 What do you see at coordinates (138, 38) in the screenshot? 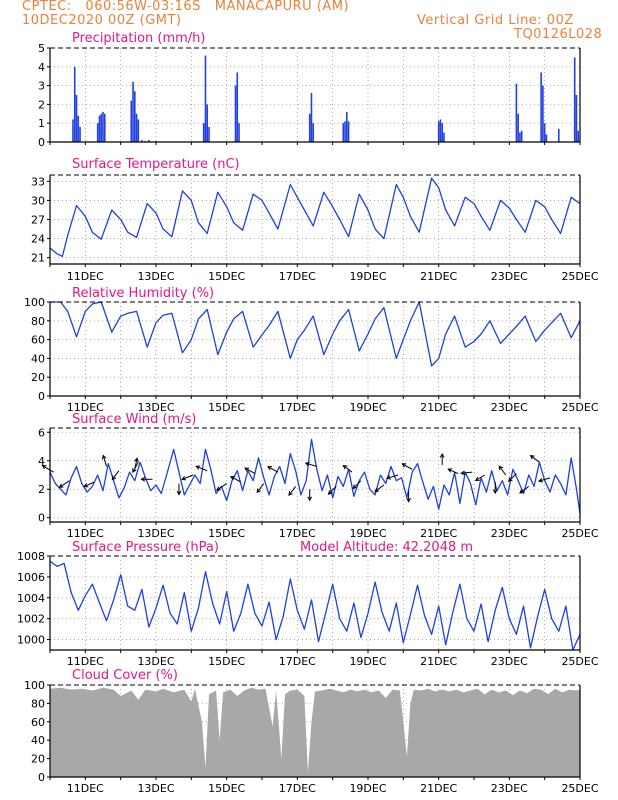
I see `panel-title: Precipitation (mm/h)` at bounding box center [138, 38].